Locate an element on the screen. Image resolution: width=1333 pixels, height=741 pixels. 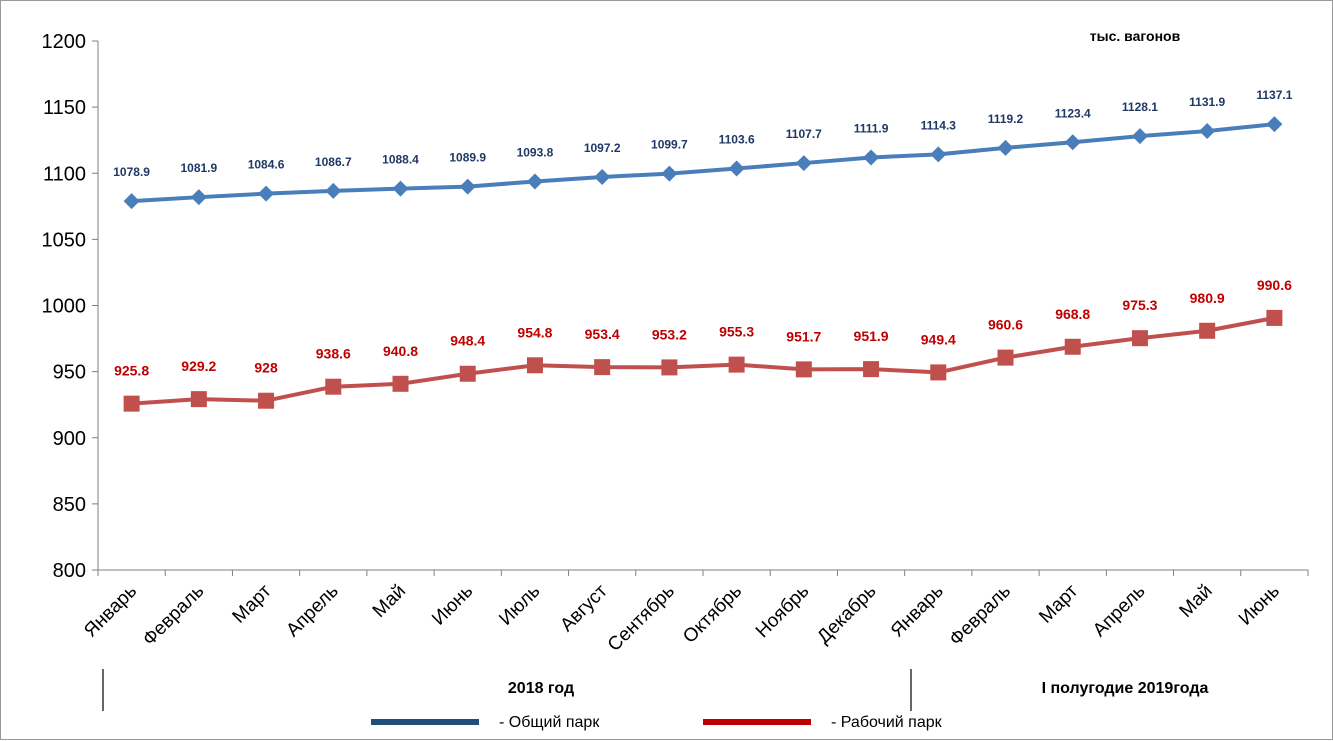
data-label: 980.9 is located at coordinates (1207, 298).